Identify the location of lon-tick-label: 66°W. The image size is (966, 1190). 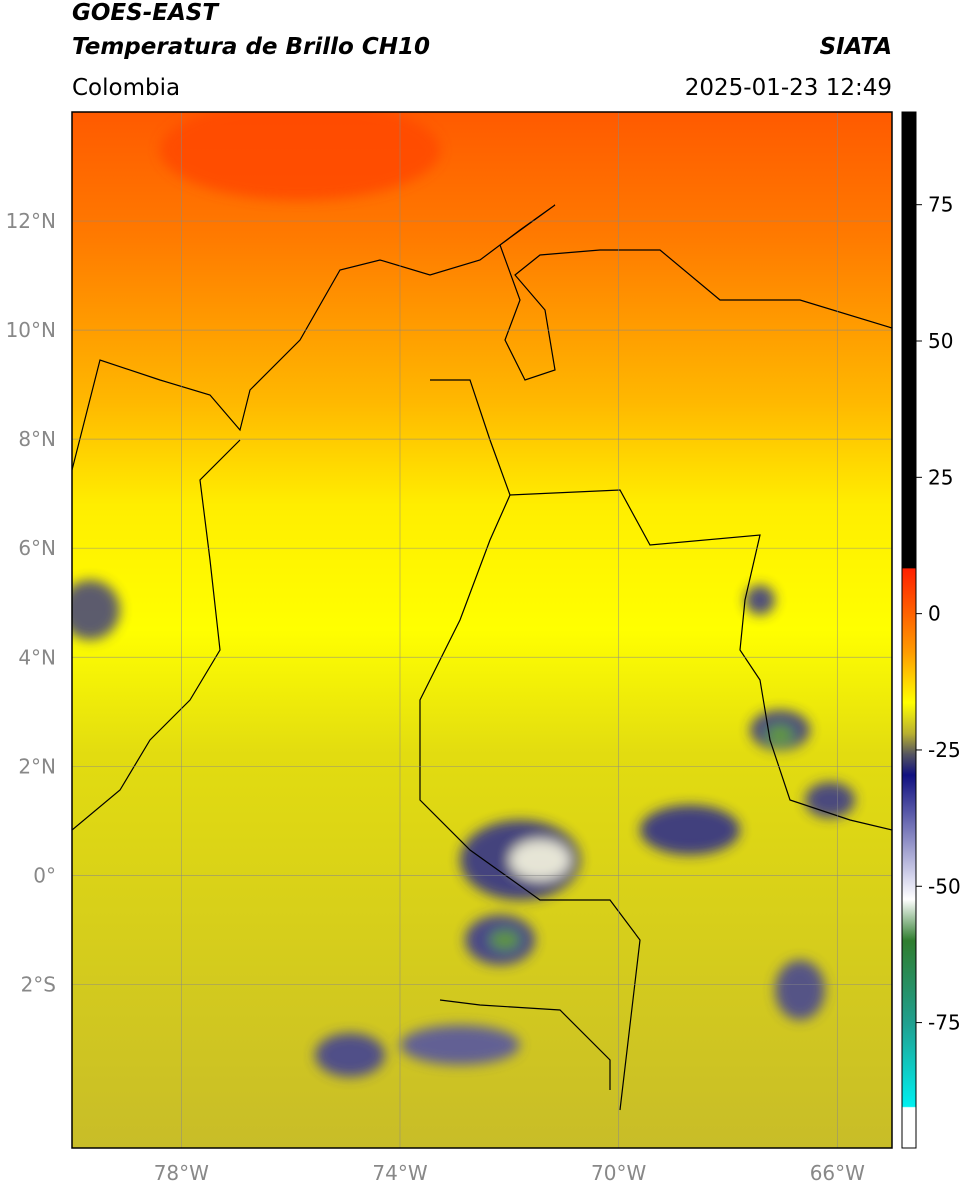
(837, 1173).